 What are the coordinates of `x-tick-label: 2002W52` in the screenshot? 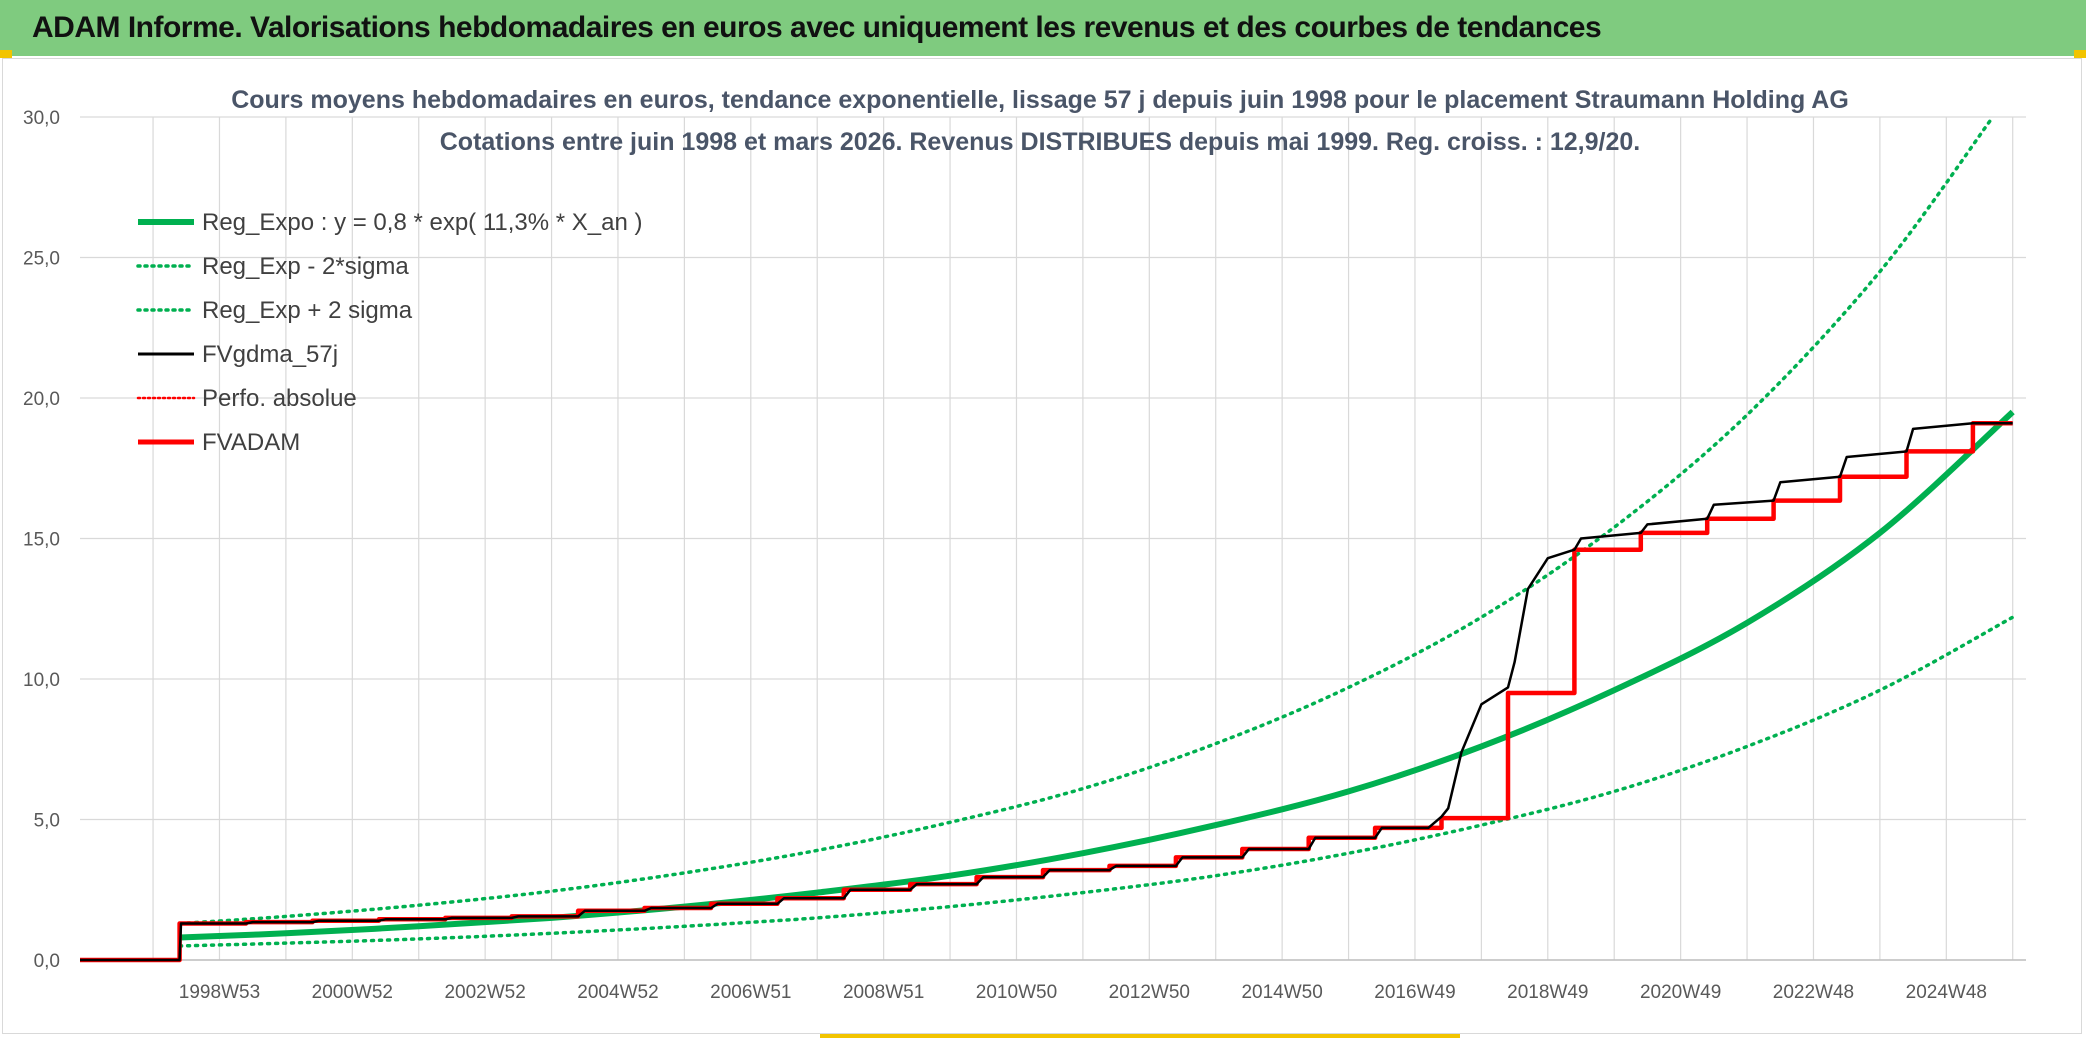 It's located at (484, 992).